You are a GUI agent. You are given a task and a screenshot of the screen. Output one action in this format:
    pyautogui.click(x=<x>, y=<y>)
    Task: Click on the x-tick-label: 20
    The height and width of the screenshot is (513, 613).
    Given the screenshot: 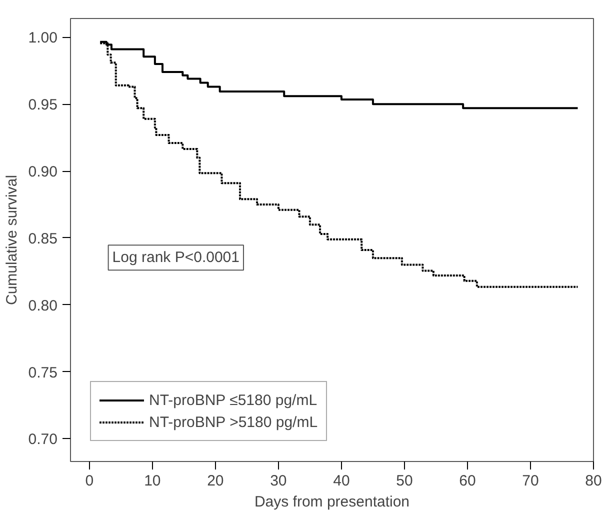 What is the action you would take?
    pyautogui.click(x=215, y=481)
    